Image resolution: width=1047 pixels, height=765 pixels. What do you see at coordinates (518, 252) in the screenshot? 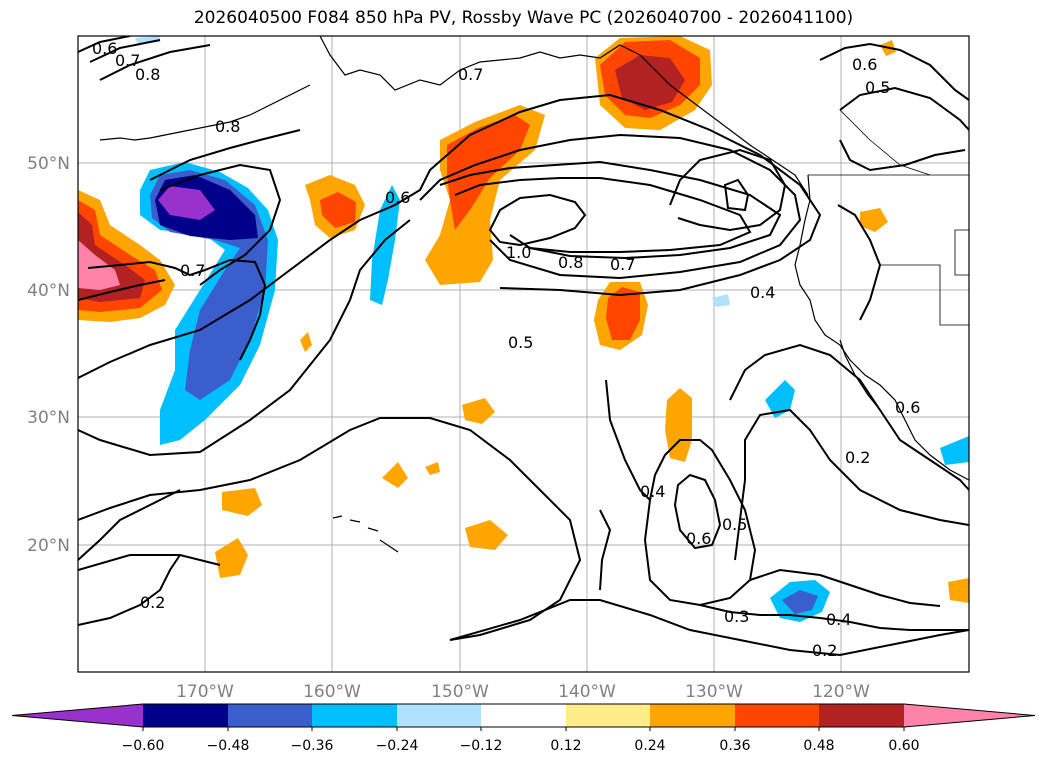
I see `contour-label: 1.0` at bounding box center [518, 252].